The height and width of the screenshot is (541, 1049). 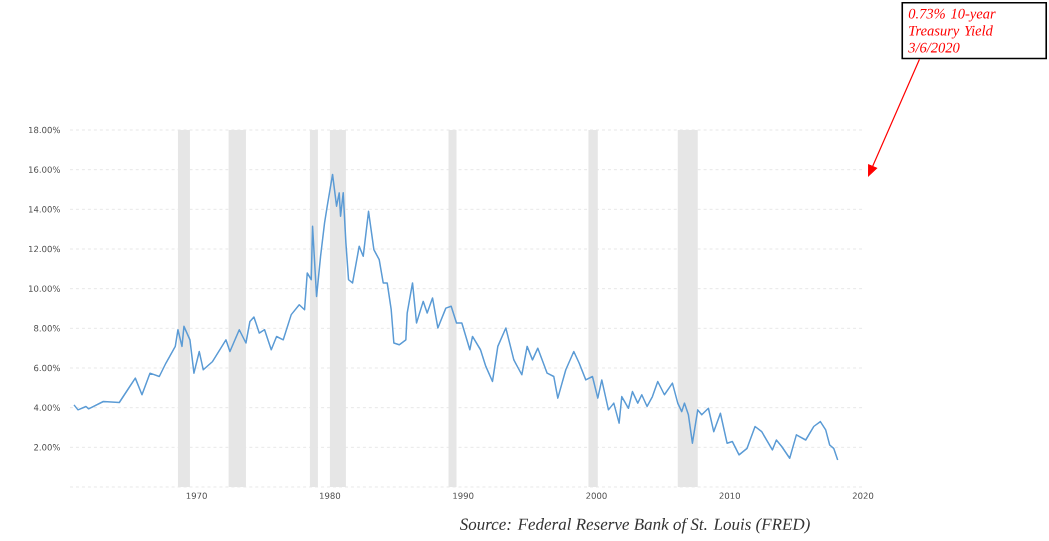 What do you see at coordinates (952, 30) in the screenshot?
I see `text: 0.73% 10-year Treasury Yield 3/6/2020` at bounding box center [952, 30].